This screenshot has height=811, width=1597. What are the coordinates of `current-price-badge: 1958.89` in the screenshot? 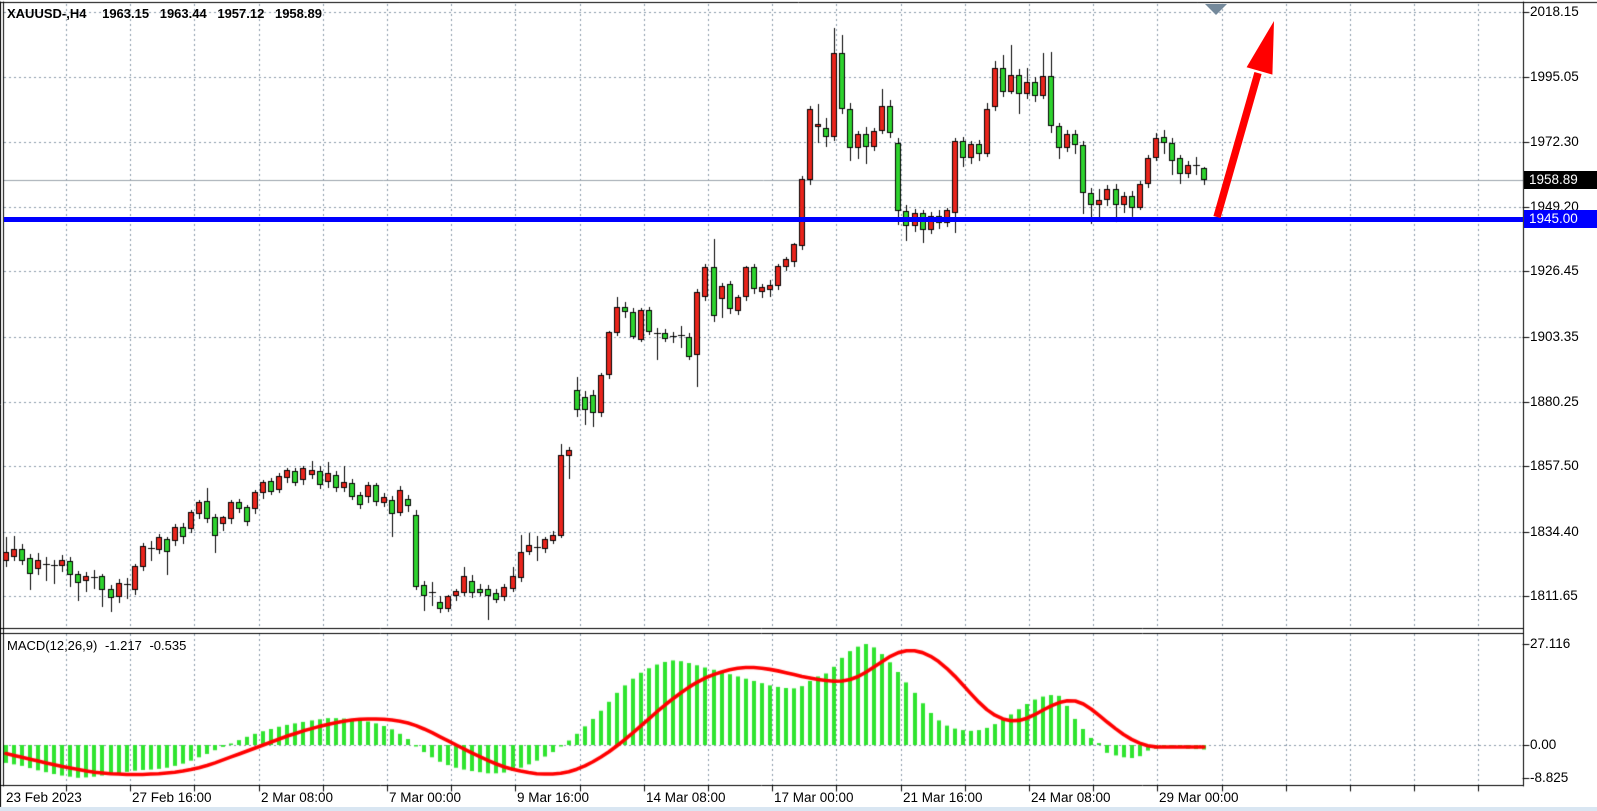 It's located at (1560, 180).